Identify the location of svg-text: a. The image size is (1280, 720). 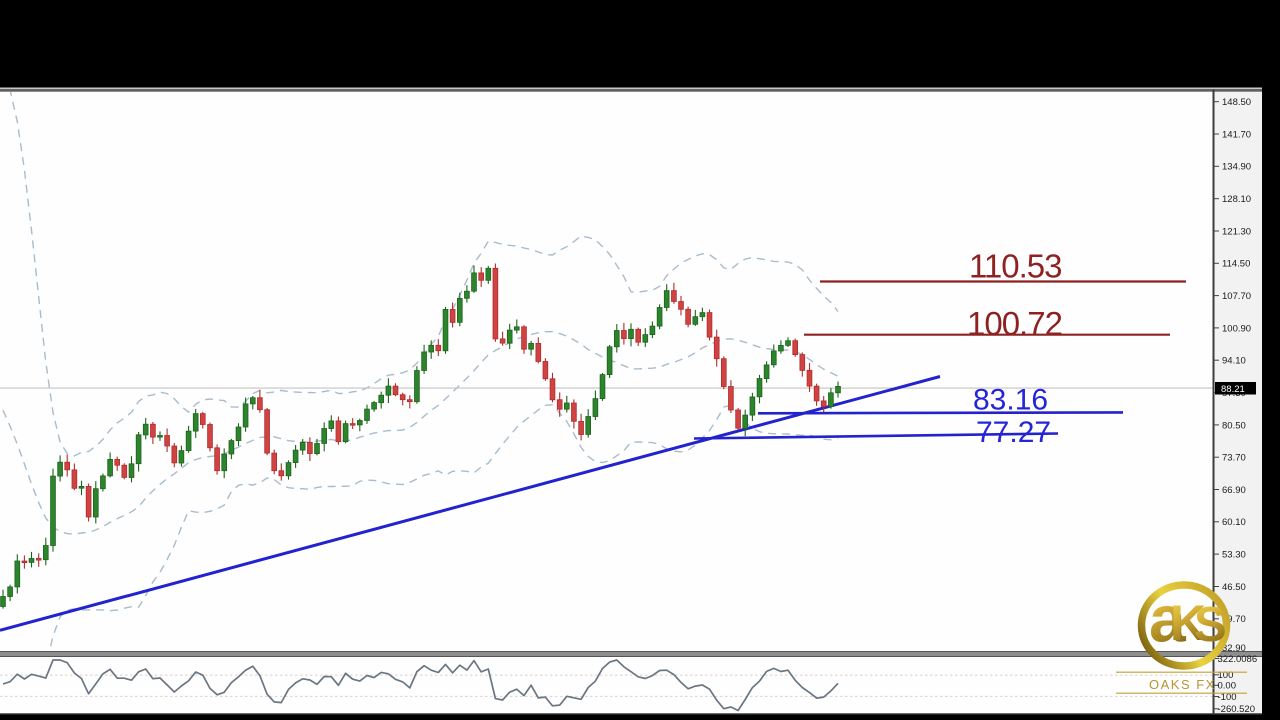
(1168, 619).